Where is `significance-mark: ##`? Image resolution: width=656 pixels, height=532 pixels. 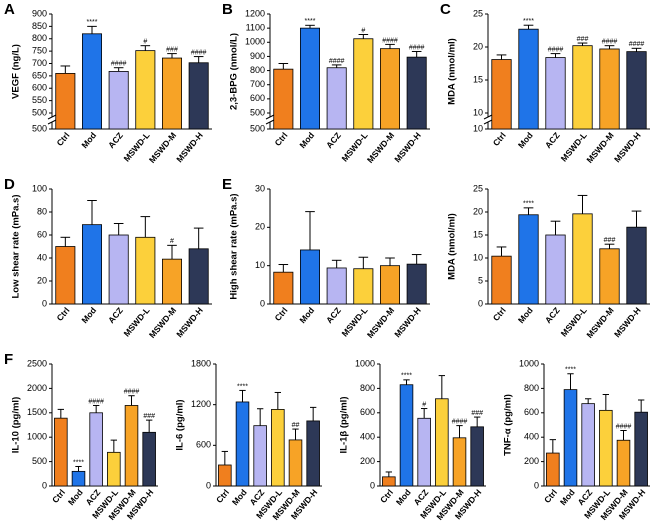 significance-mark: ## is located at coordinates (296, 425).